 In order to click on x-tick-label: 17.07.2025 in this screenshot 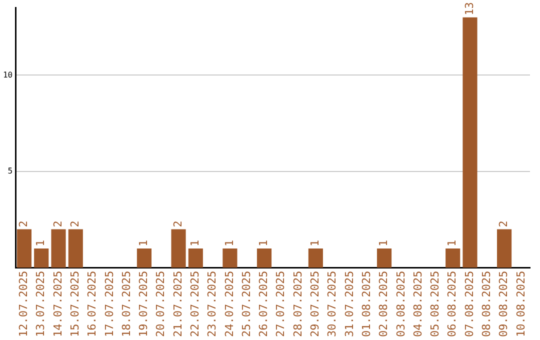, I will do `click(109, 304)`.